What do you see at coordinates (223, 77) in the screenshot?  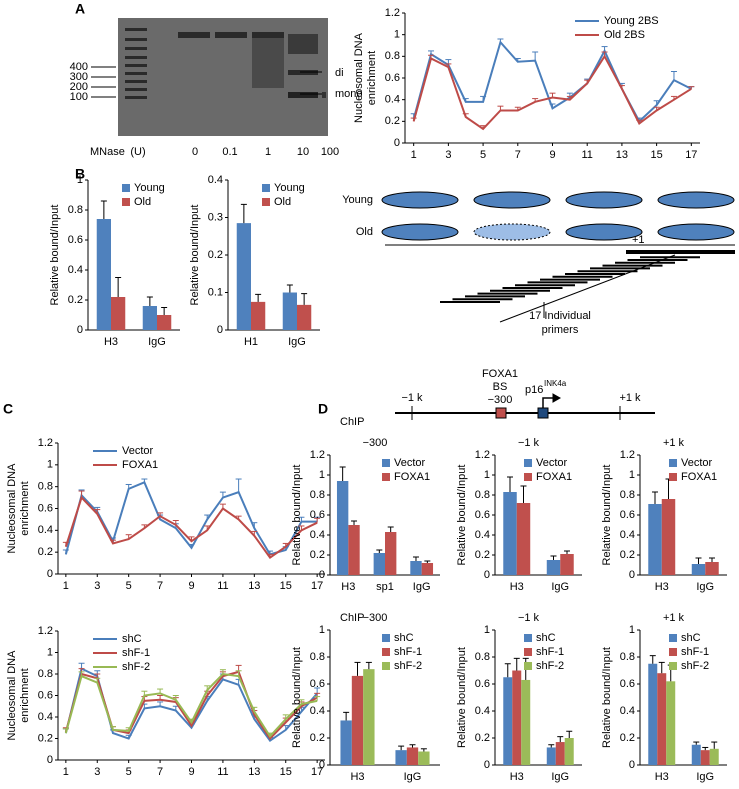 I see `gel` at bounding box center [223, 77].